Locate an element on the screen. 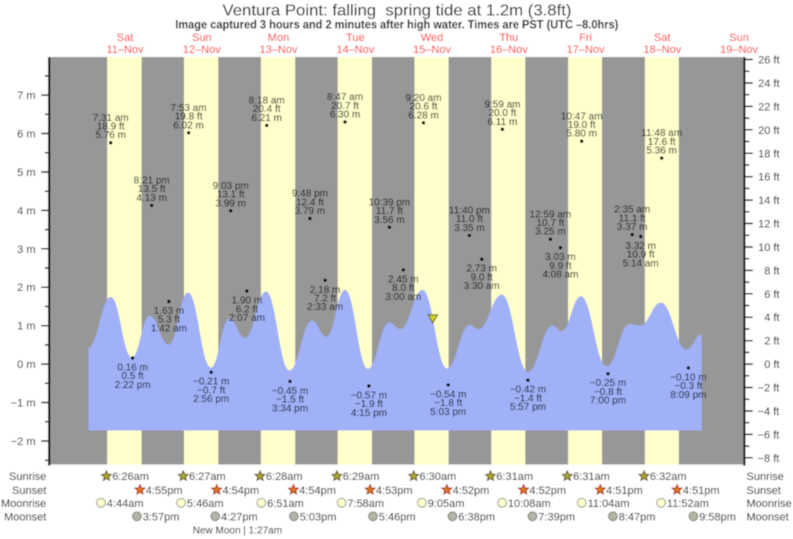  svg-text: −2 ft is located at coordinates (769, 389).